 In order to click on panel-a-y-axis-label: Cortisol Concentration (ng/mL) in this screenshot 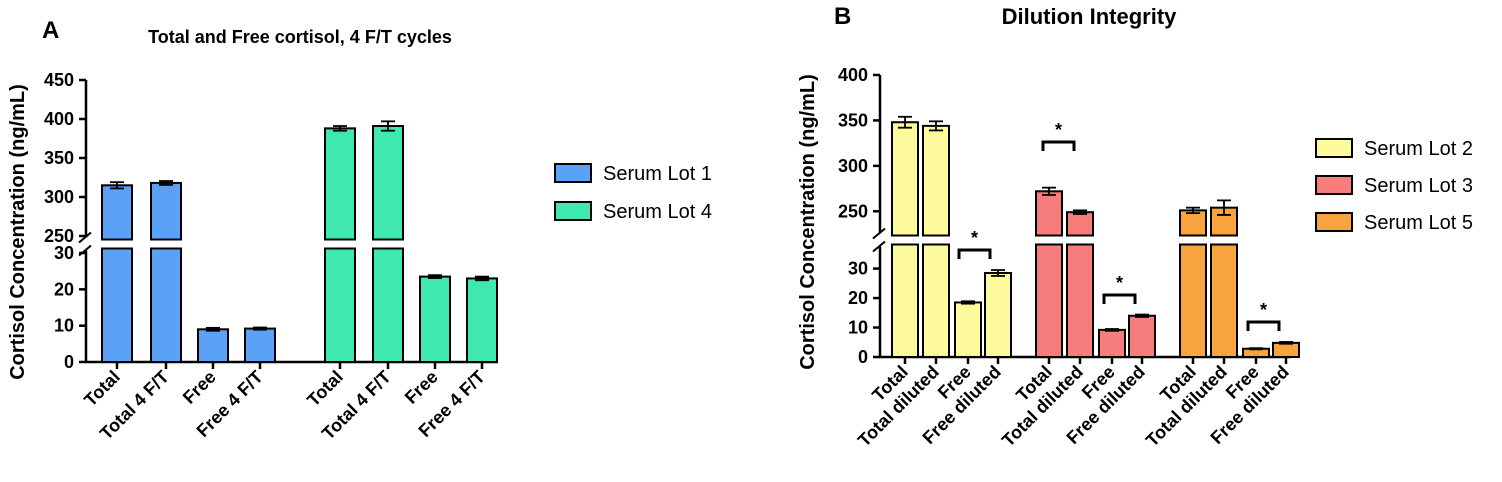, I will do `click(18, 232)`.